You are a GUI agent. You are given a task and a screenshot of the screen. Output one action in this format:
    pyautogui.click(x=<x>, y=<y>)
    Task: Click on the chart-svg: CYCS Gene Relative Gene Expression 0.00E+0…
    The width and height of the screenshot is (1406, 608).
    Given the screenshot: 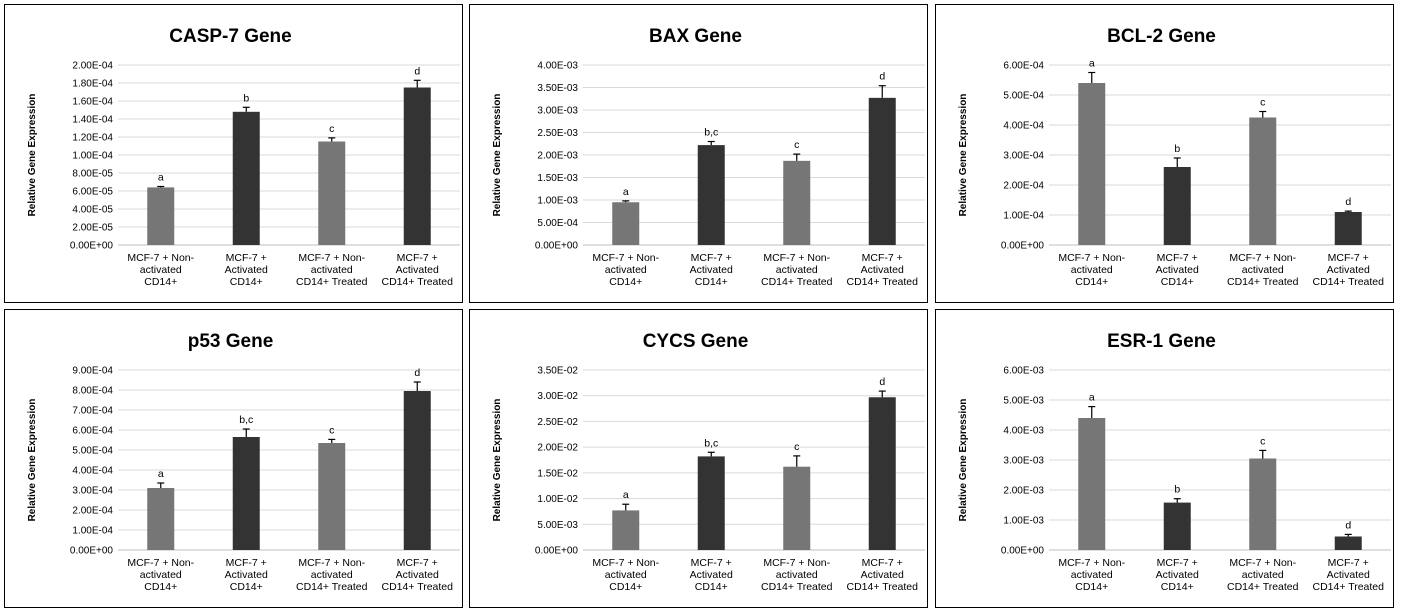 What is the action you would take?
    pyautogui.click(x=708, y=462)
    